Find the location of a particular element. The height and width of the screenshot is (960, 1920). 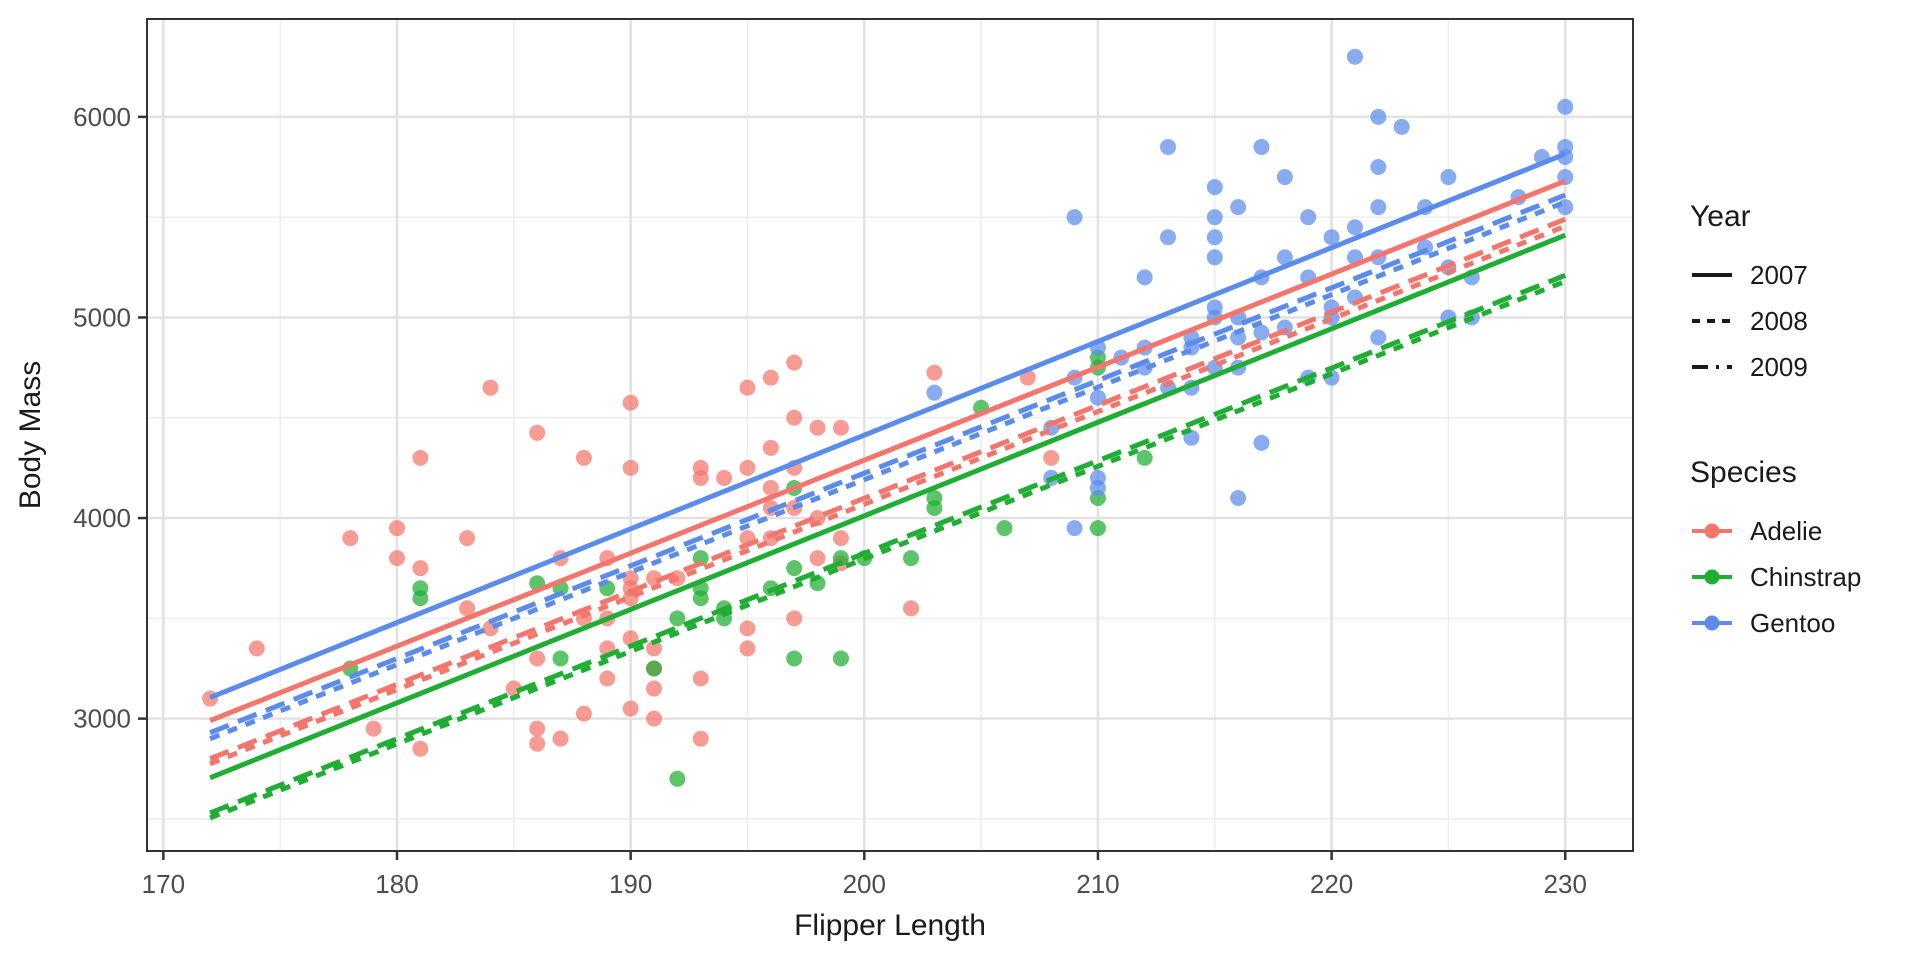

legend-item-adelie: Adelie is located at coordinates (1800, 531).